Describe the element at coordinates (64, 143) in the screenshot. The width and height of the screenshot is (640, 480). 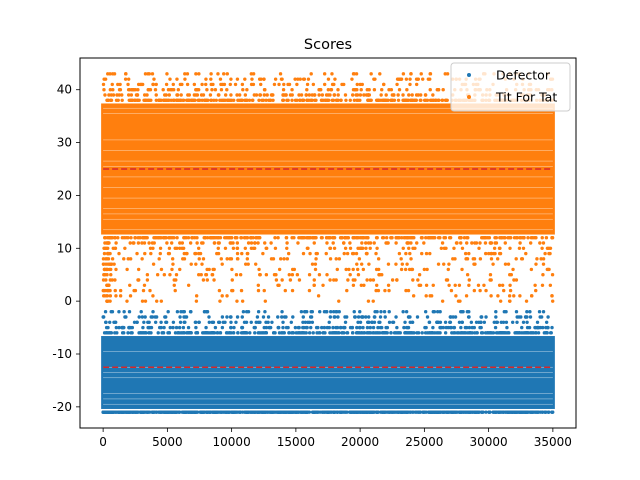
I see `y-tick-label: 30` at that location.